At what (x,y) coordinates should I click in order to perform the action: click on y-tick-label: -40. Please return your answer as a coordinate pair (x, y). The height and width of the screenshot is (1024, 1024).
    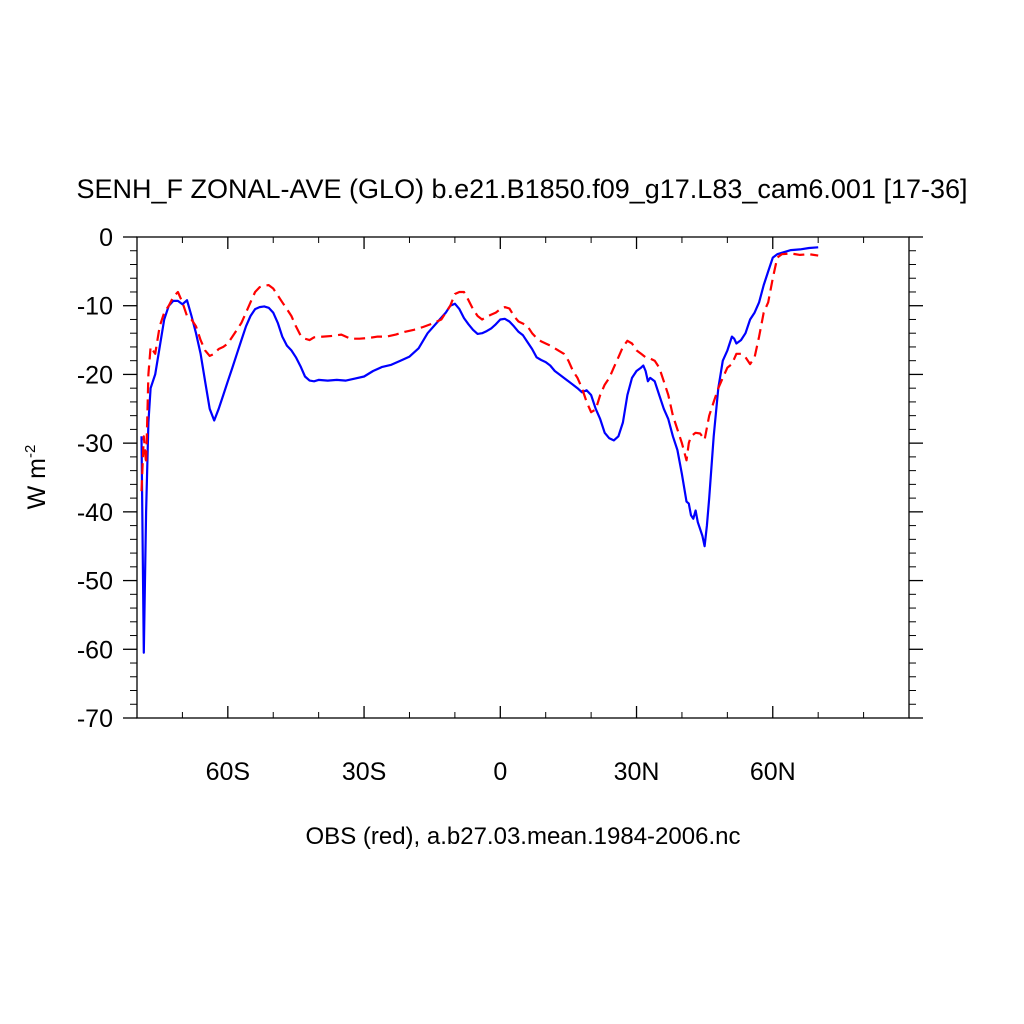
    Looking at the image, I should click on (95, 513).